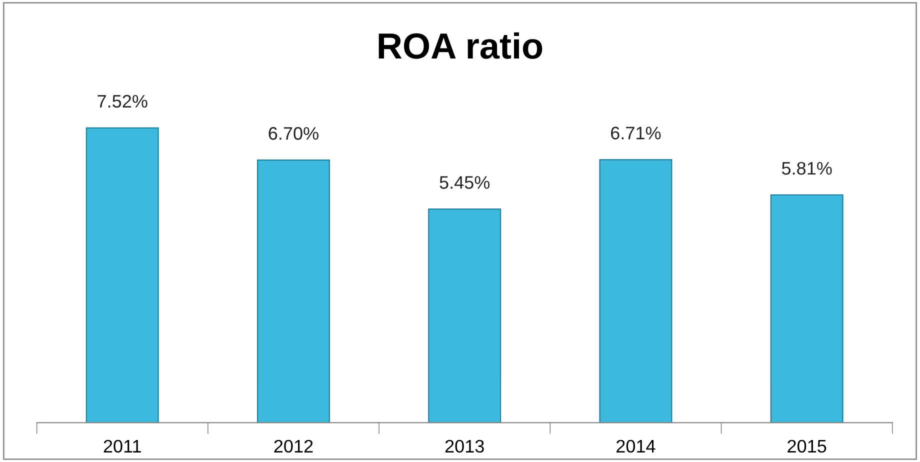 Image resolution: width=920 pixels, height=462 pixels. Describe the element at coordinates (807, 168) in the screenshot. I see `data-label: 5.81%` at that location.